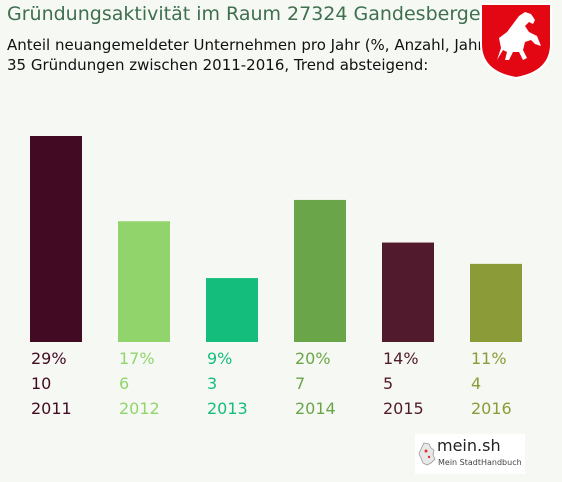 This screenshot has width=562, height=482. What do you see at coordinates (408, 292) in the screenshot?
I see `bar-2015` at bounding box center [408, 292].